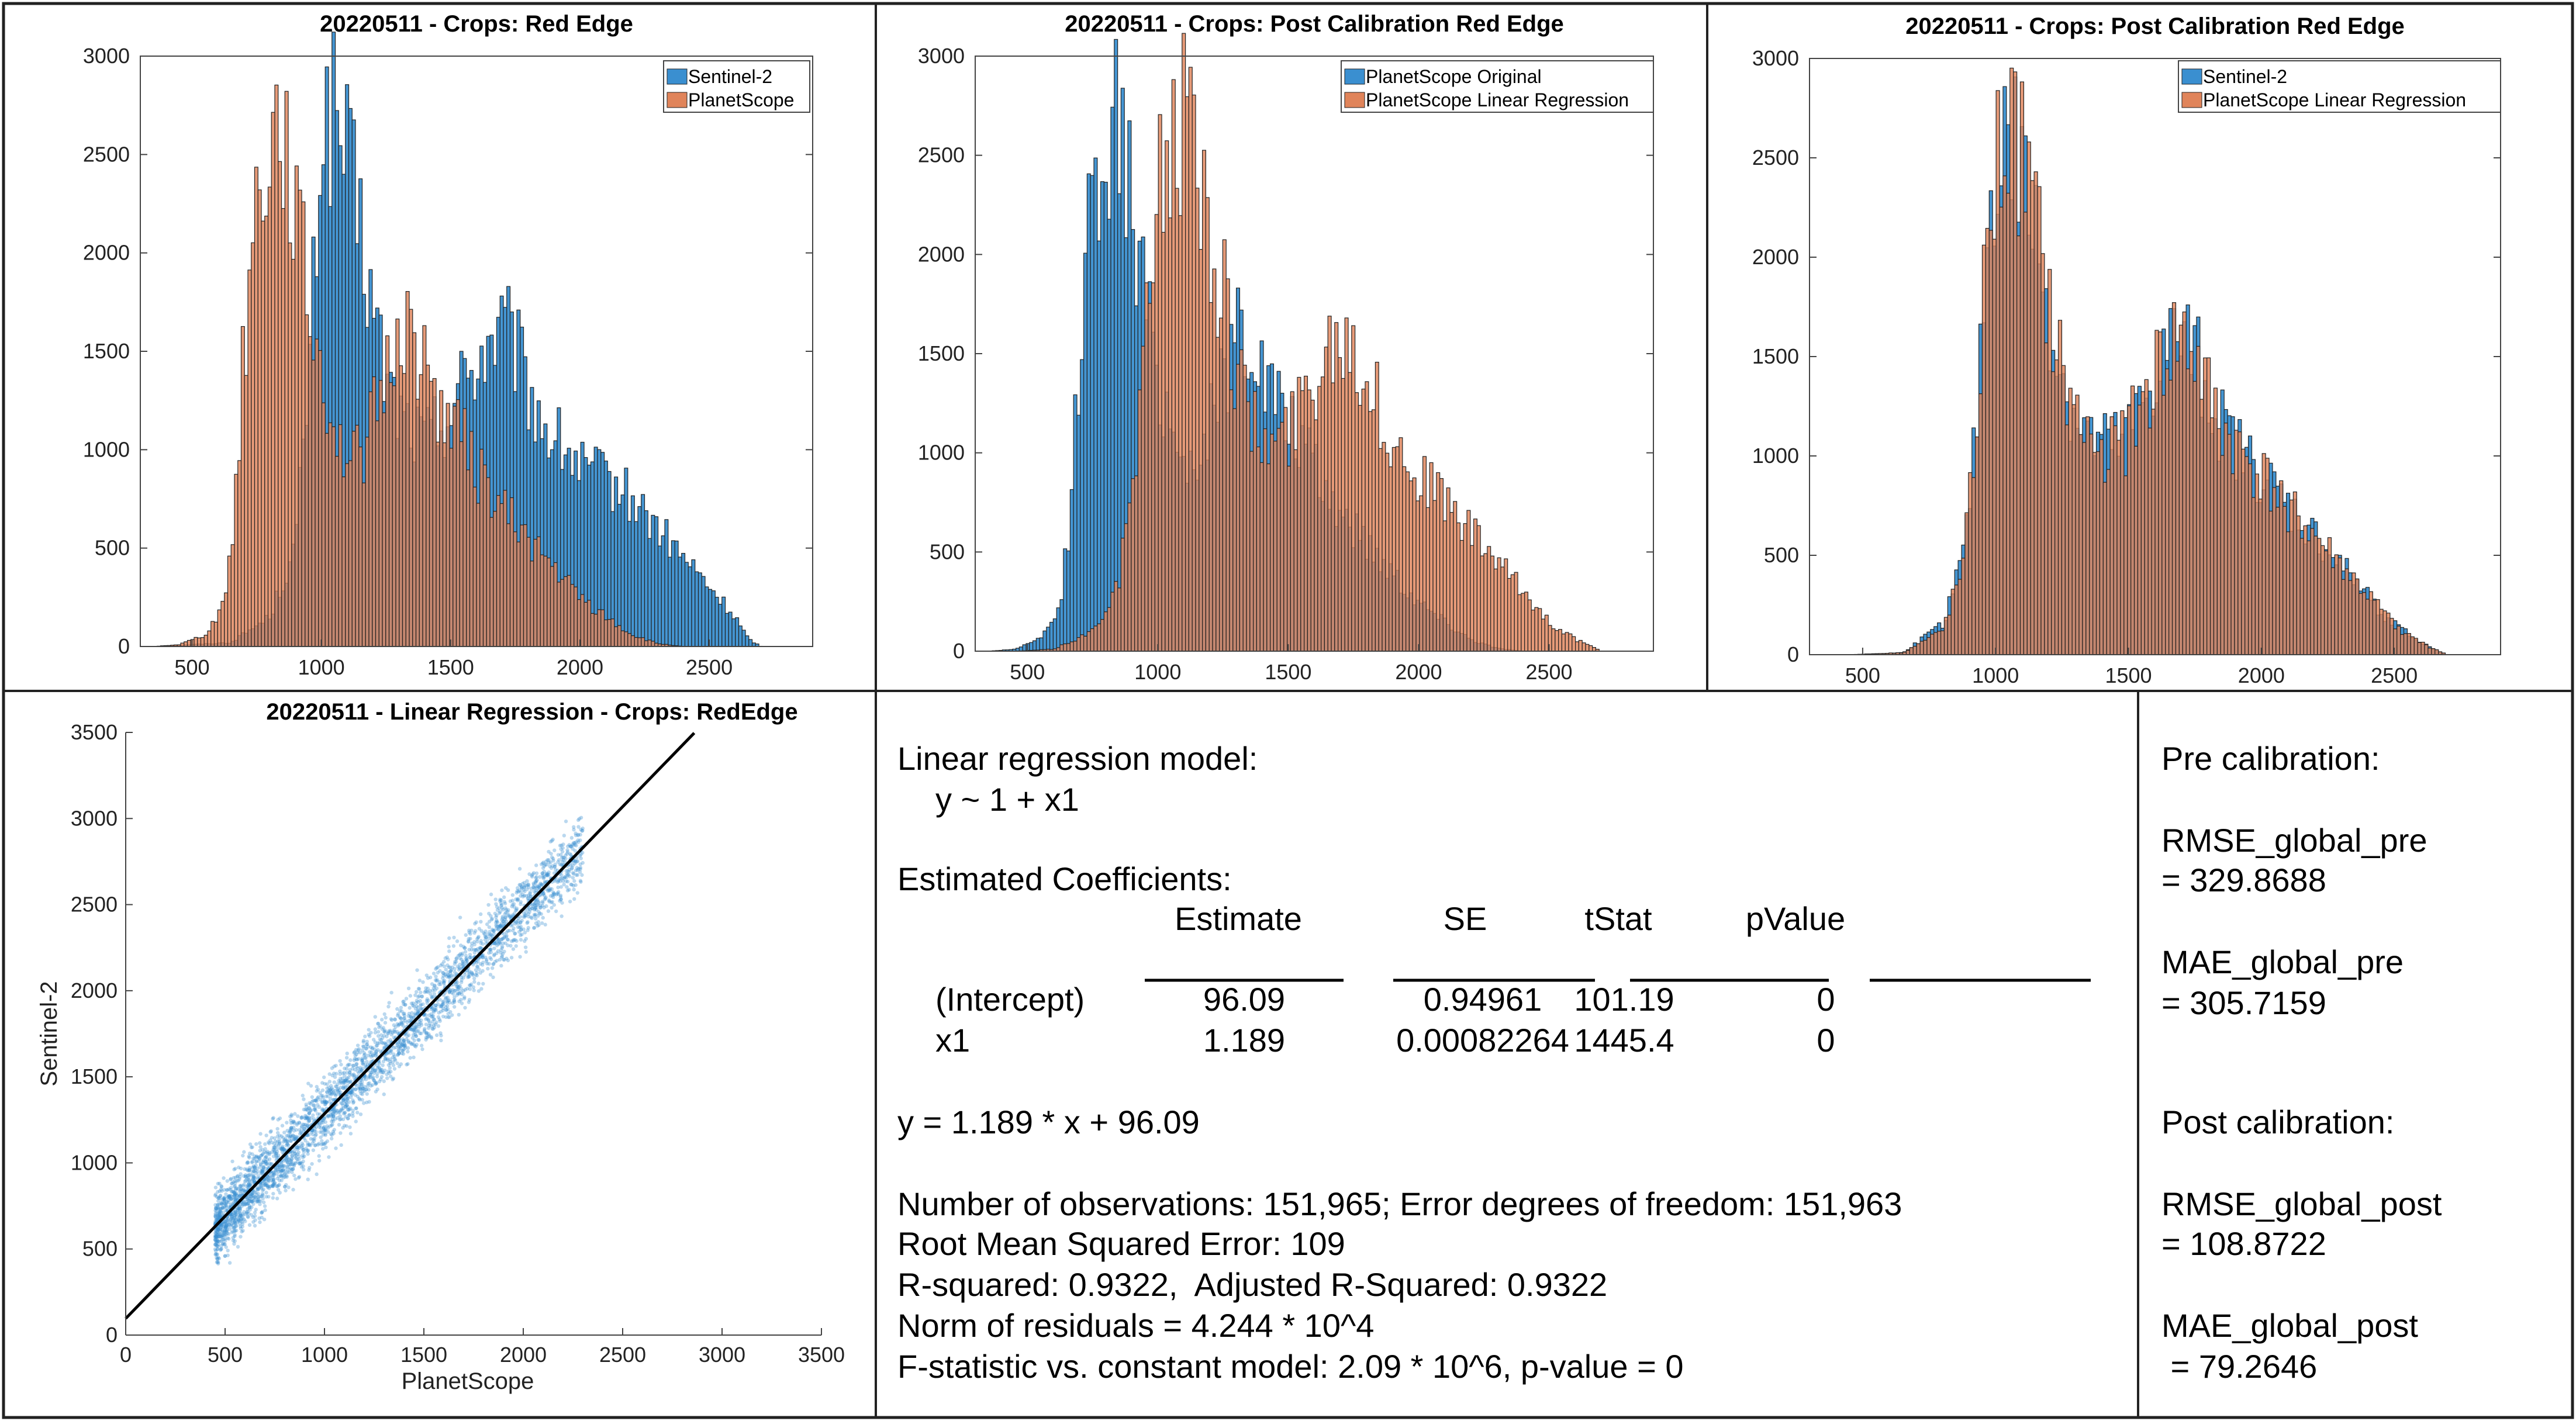  I want to click on legend-box, so click(2339, 86).